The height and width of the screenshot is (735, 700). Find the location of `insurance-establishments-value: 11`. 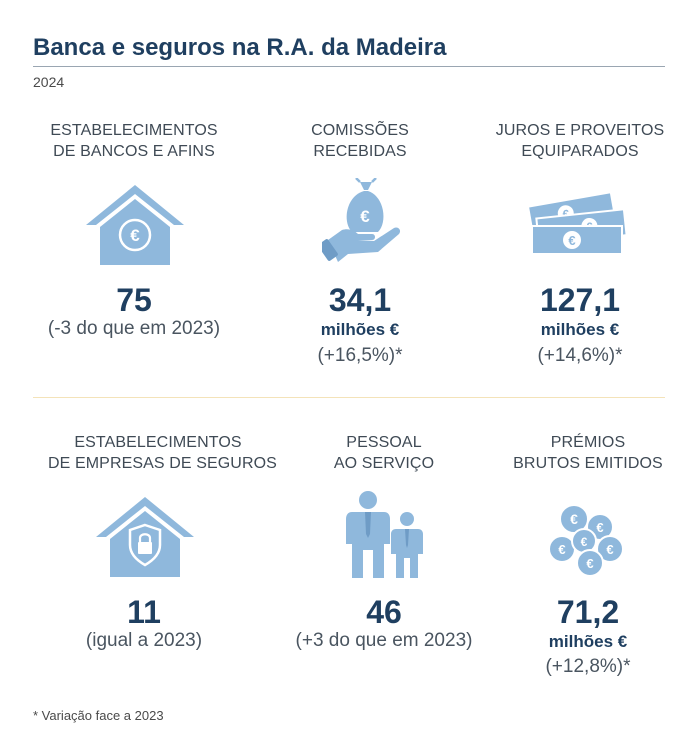

insurance-establishments-value: 11 is located at coordinates (144, 612).